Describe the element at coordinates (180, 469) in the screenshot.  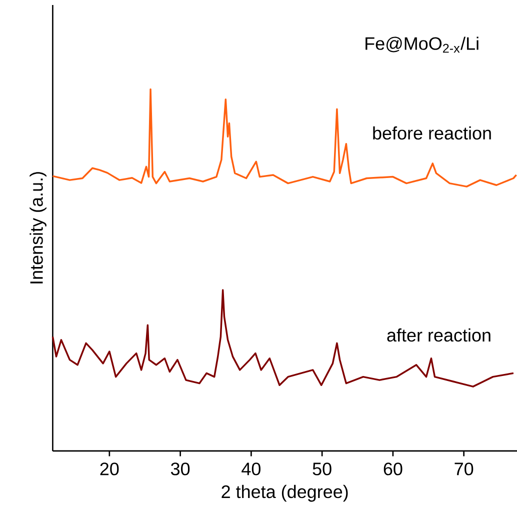
I see `x-tick-label: 30` at that location.